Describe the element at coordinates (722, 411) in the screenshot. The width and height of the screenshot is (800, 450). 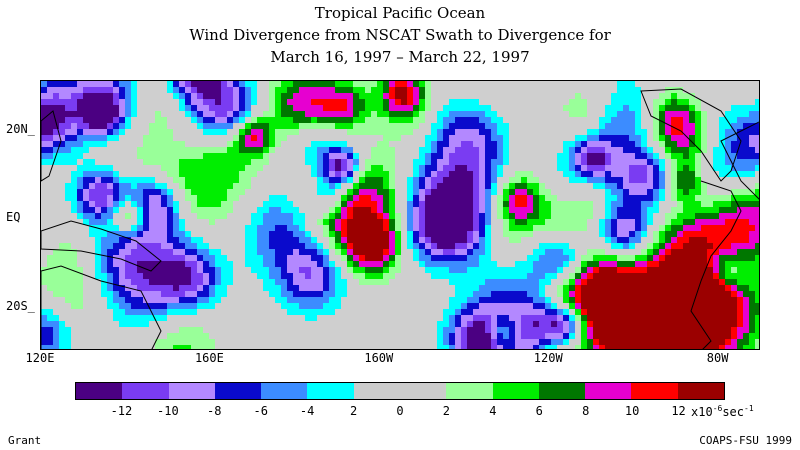
I see `colorbar-unit: x10-6sec-1` at that location.